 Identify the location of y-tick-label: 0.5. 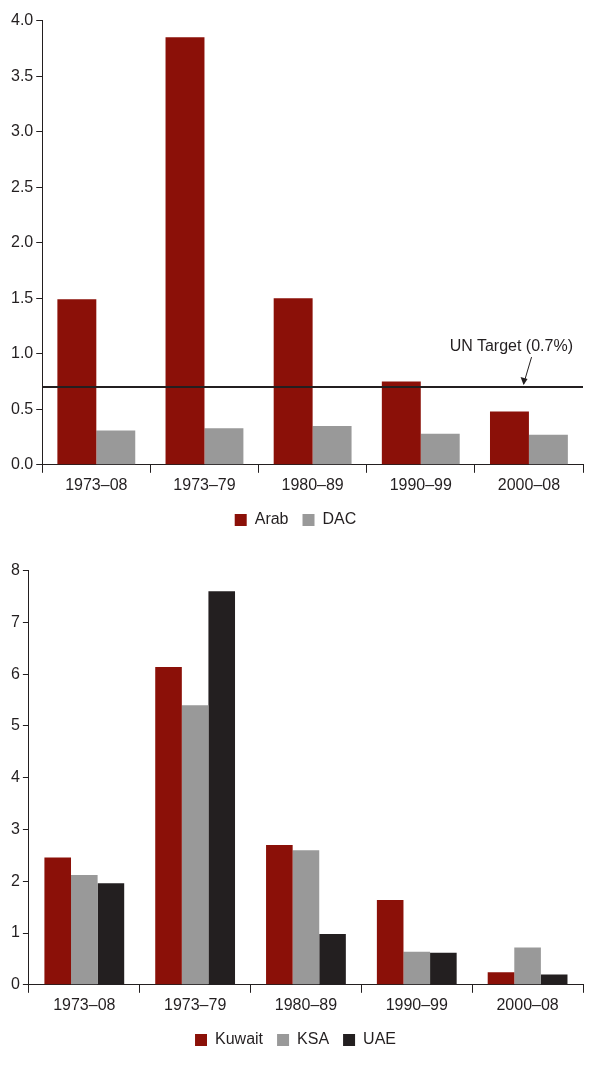
(22, 408).